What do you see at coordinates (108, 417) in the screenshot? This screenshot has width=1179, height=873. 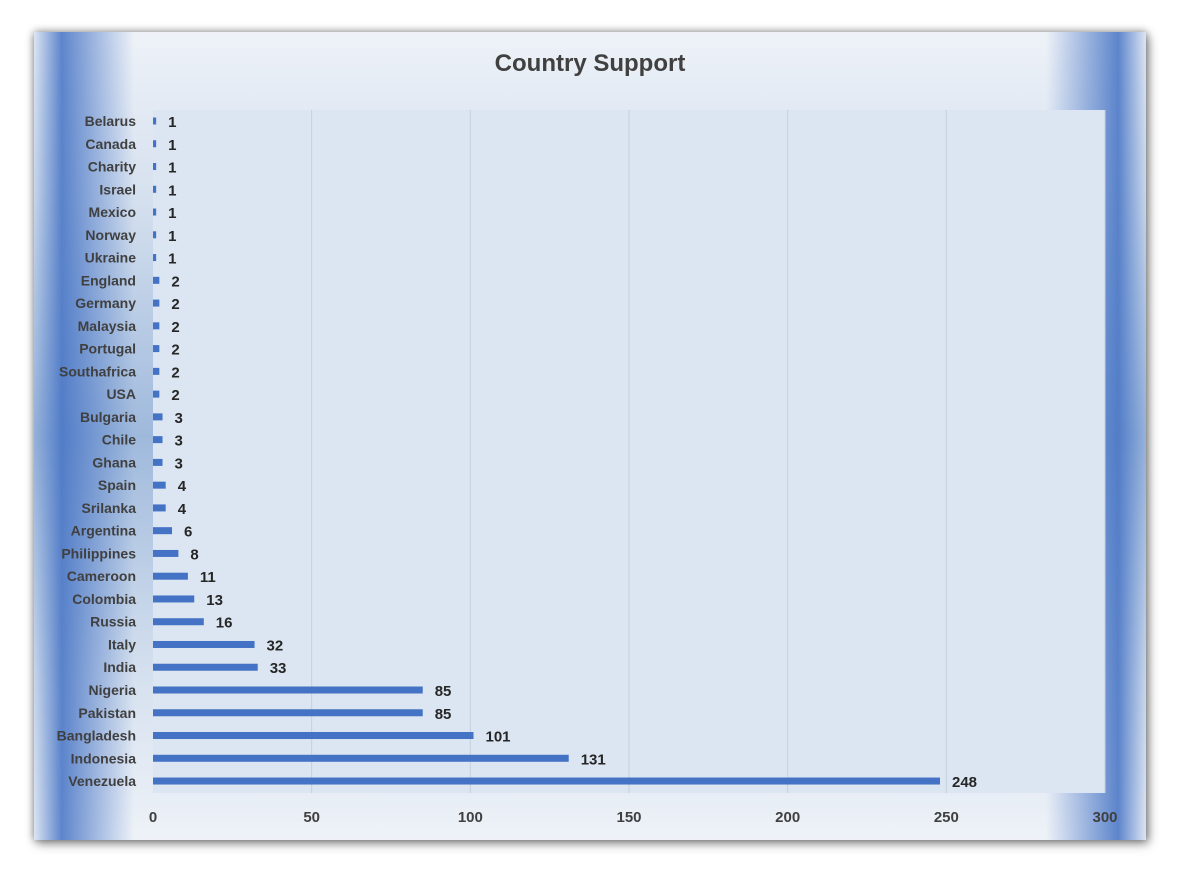 I see `category-label: Bulgaria` at bounding box center [108, 417].